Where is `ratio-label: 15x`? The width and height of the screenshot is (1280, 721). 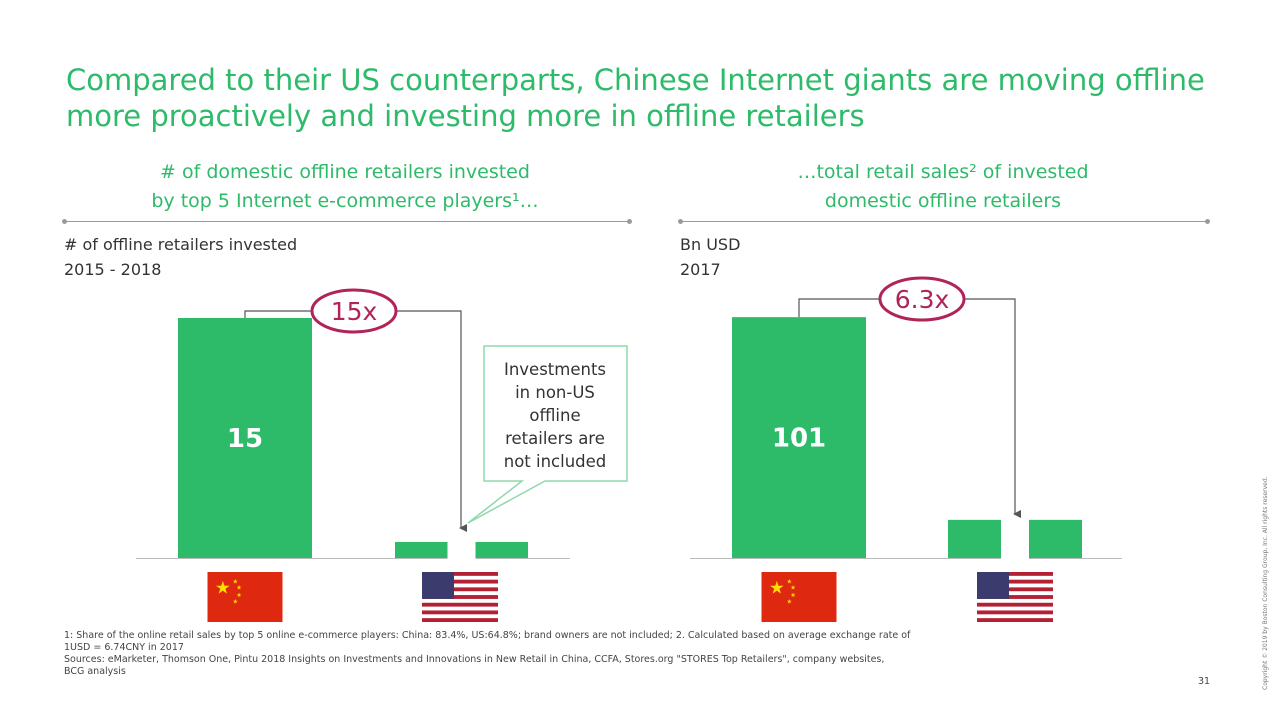 ratio-label: 15x is located at coordinates (354, 311).